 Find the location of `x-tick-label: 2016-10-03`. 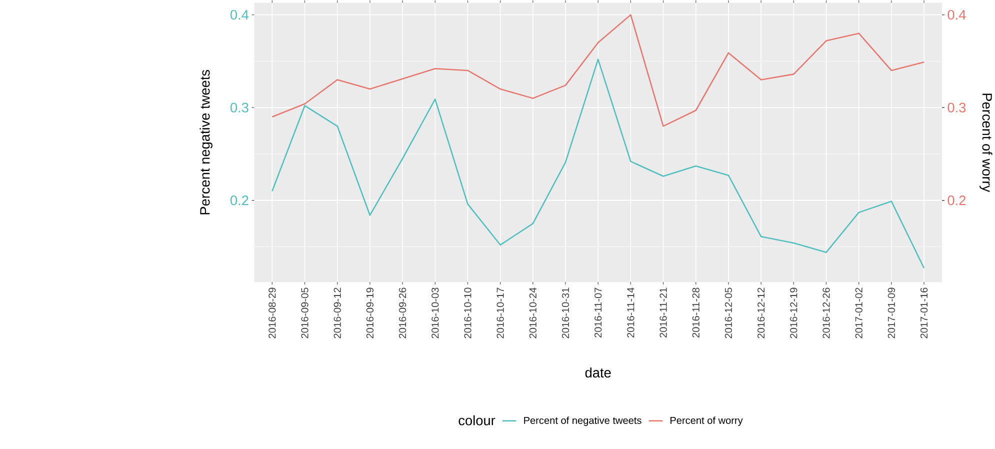

x-tick-label: 2016-10-03 is located at coordinates (435, 313).